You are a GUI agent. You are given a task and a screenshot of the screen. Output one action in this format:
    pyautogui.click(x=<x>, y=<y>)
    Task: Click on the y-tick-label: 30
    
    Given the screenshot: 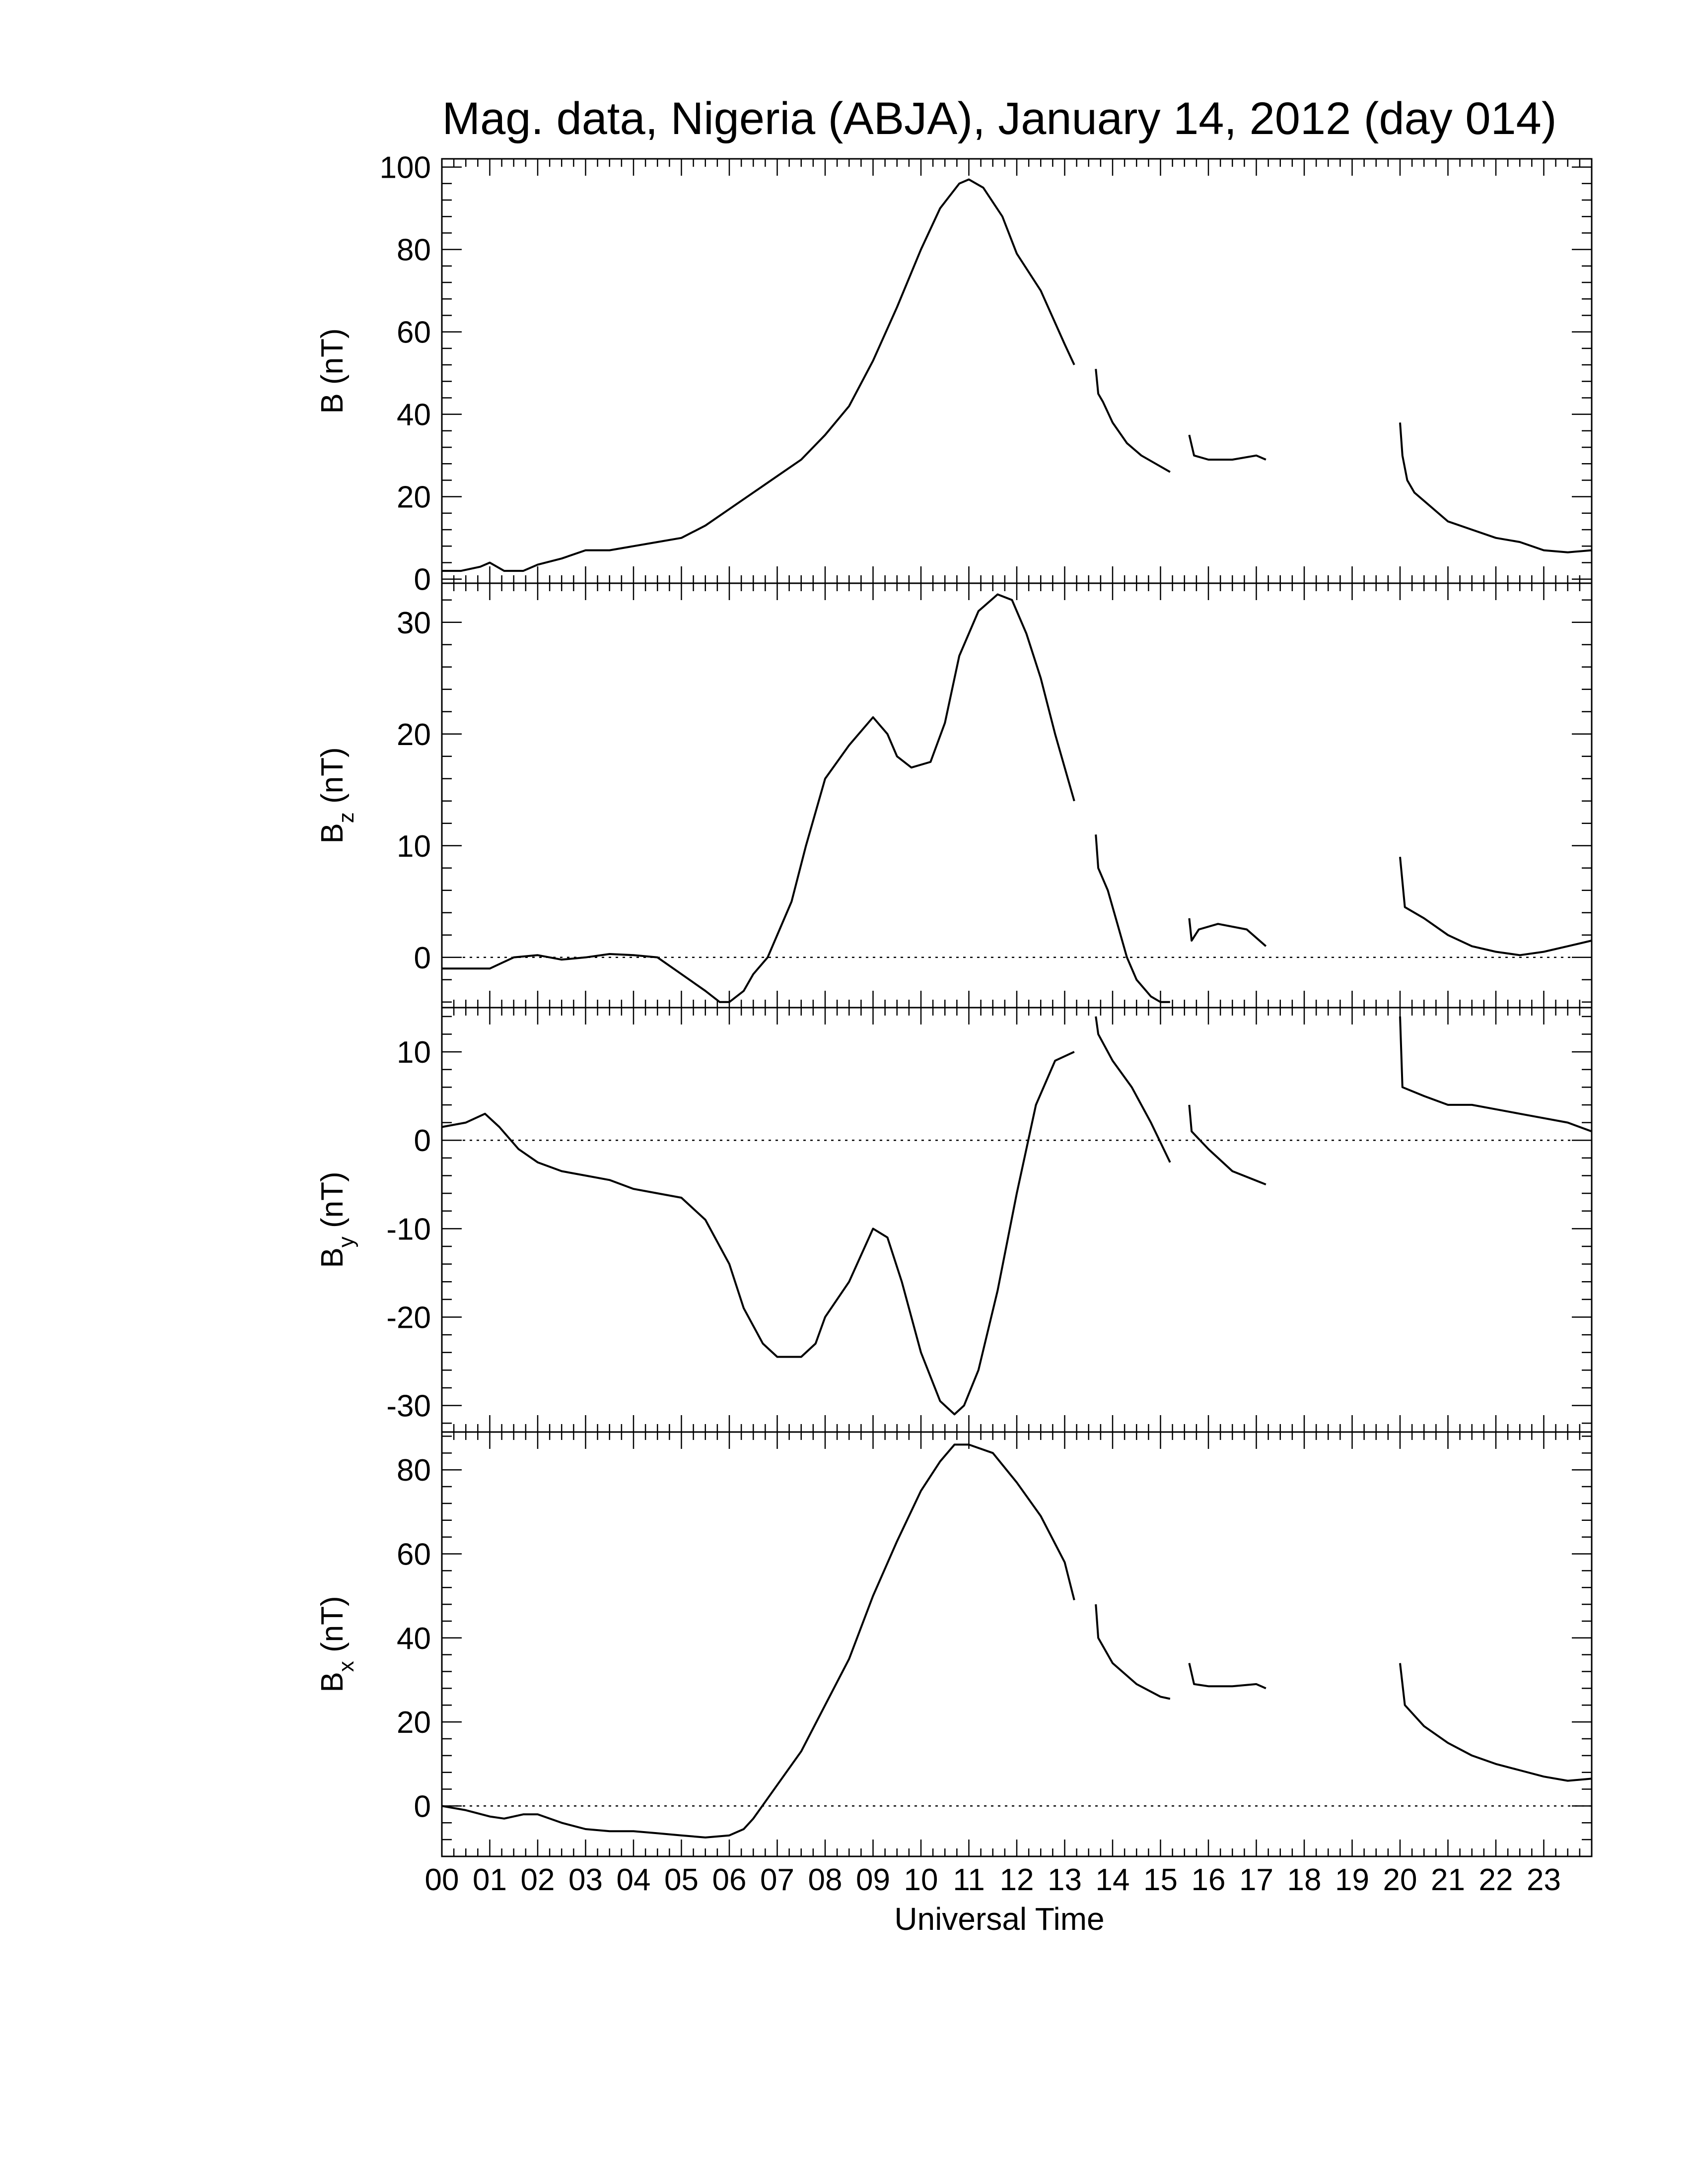 What is the action you would take?
    pyautogui.click(x=414, y=623)
    